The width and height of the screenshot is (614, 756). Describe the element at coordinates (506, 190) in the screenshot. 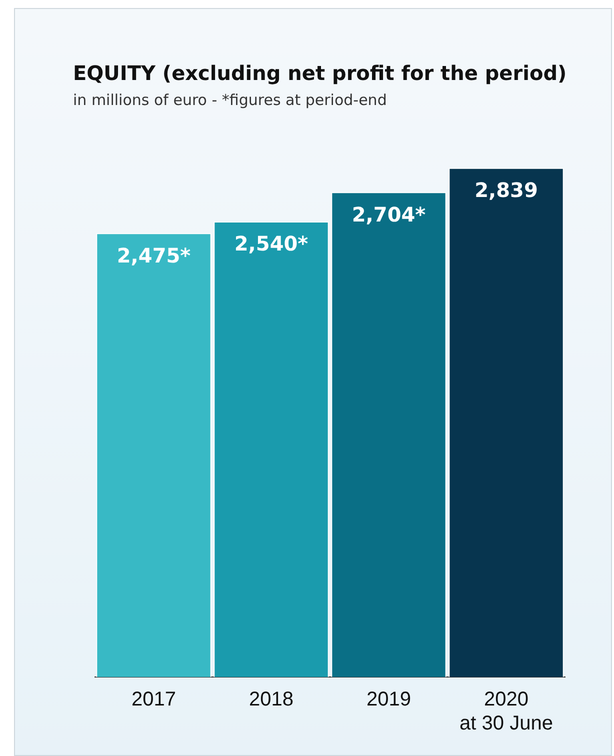

I see `data-label: 2,839` at that location.